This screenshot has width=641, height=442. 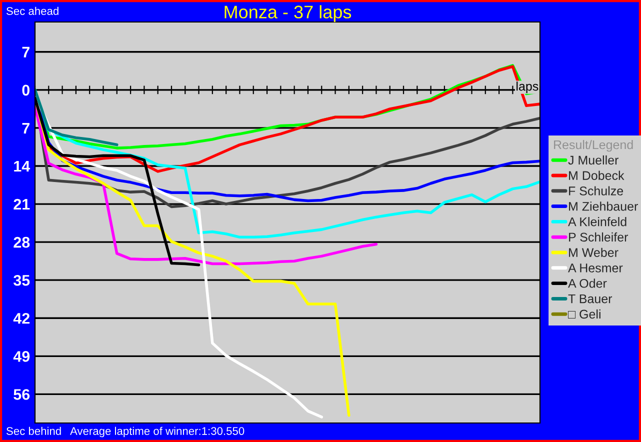 What do you see at coordinates (22, 242) in the screenshot?
I see `y-tick-label: 28` at bounding box center [22, 242].